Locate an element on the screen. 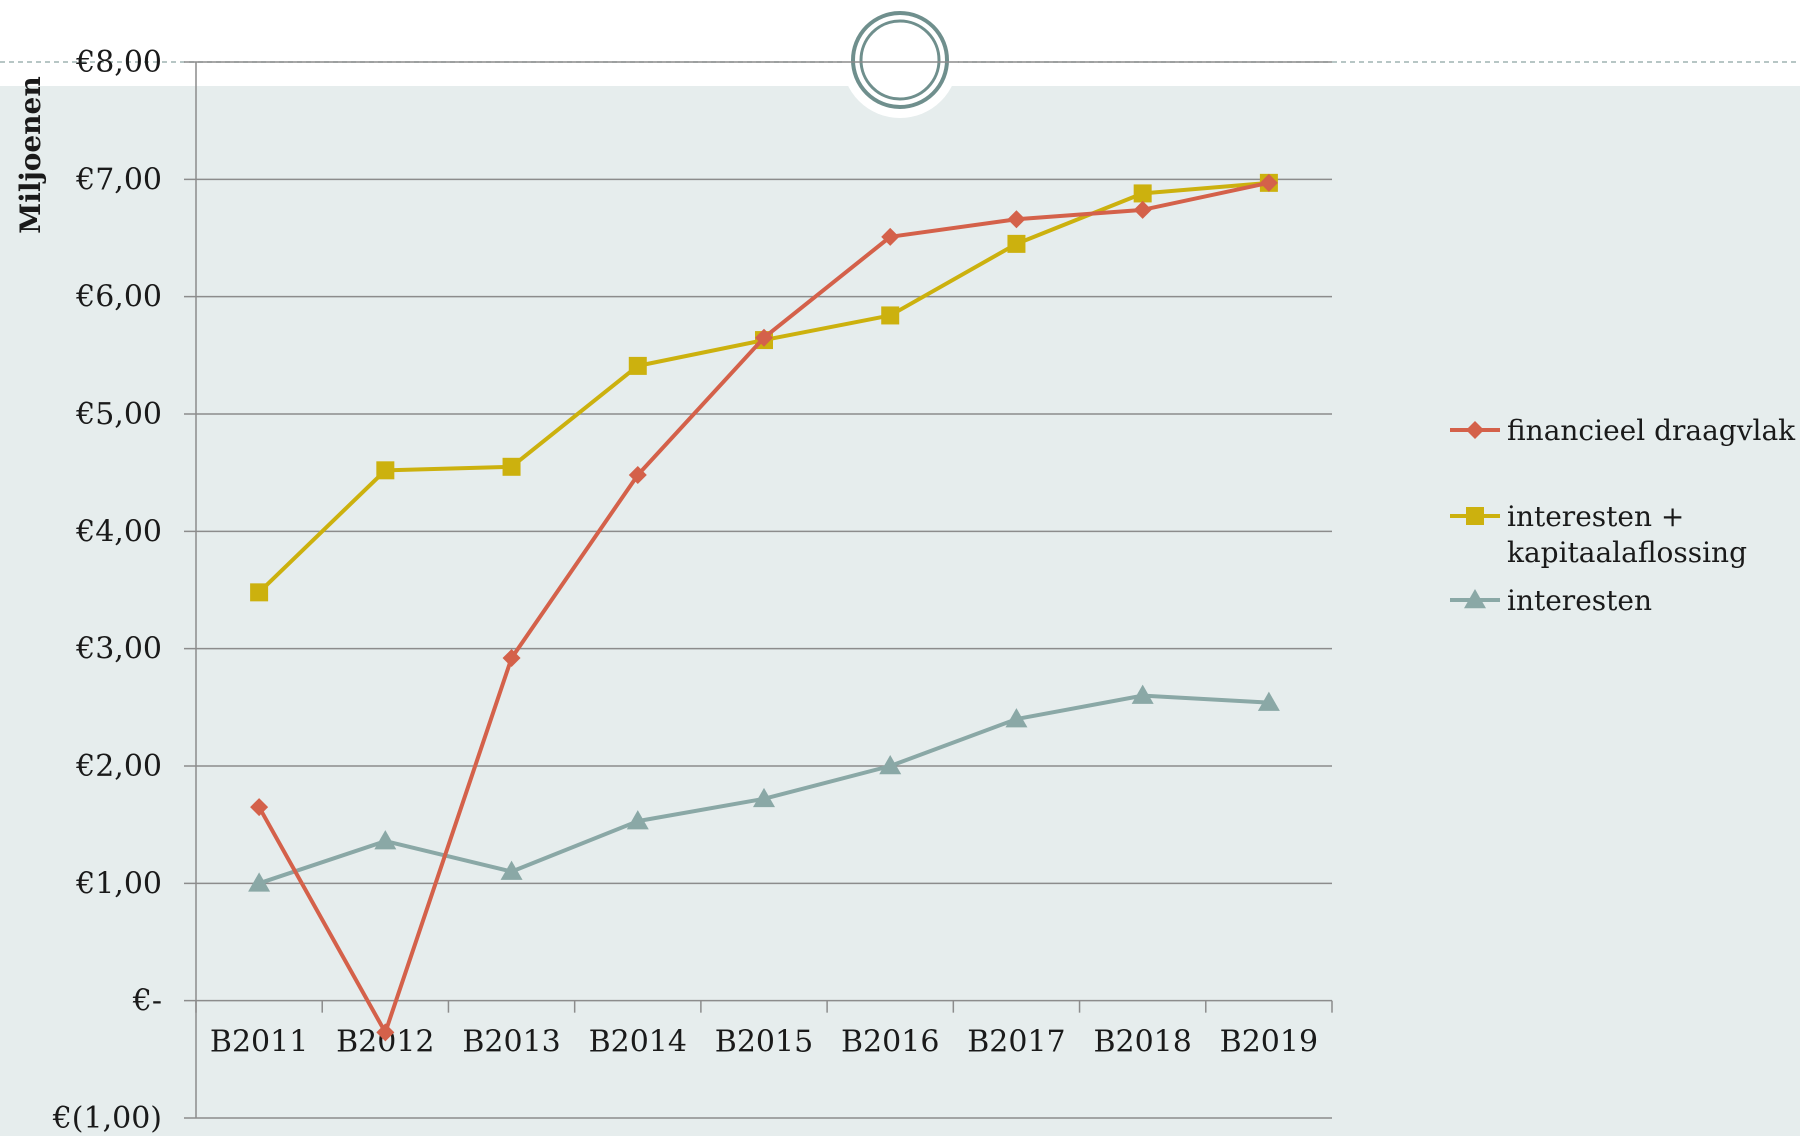 Image resolution: width=1800 pixels, height=1136 pixels. x-tick-label: B2014 is located at coordinates (638, 1042).